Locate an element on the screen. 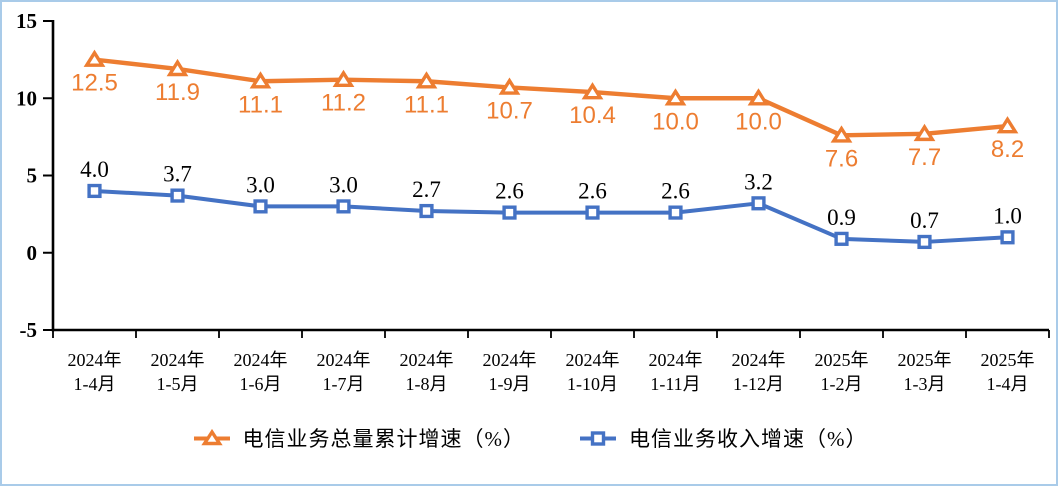  legend-label-revenue: 电信业务收入增速（%） is located at coordinates (748, 439).